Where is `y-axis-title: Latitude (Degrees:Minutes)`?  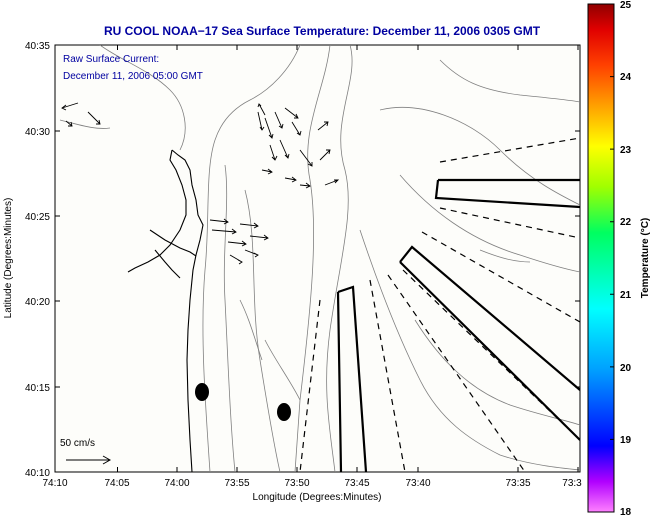
y-axis-title: Latitude (Degrees:Minutes) is located at coordinates (8, 258).